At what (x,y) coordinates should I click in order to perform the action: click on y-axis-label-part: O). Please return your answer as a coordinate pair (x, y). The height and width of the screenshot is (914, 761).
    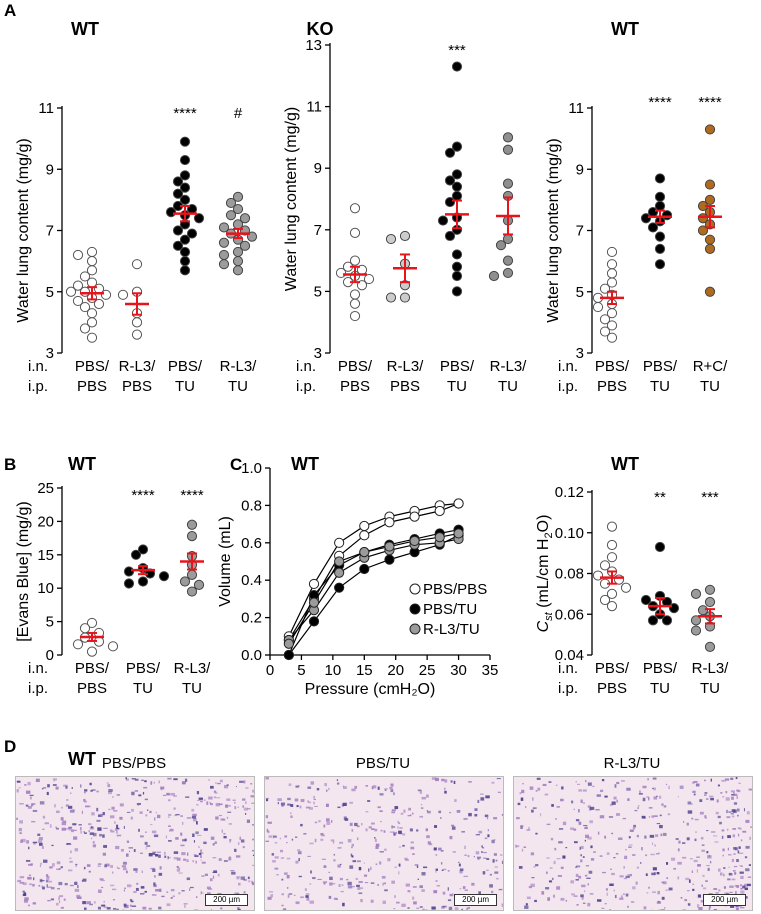
    Looking at the image, I should click on (543, 524).